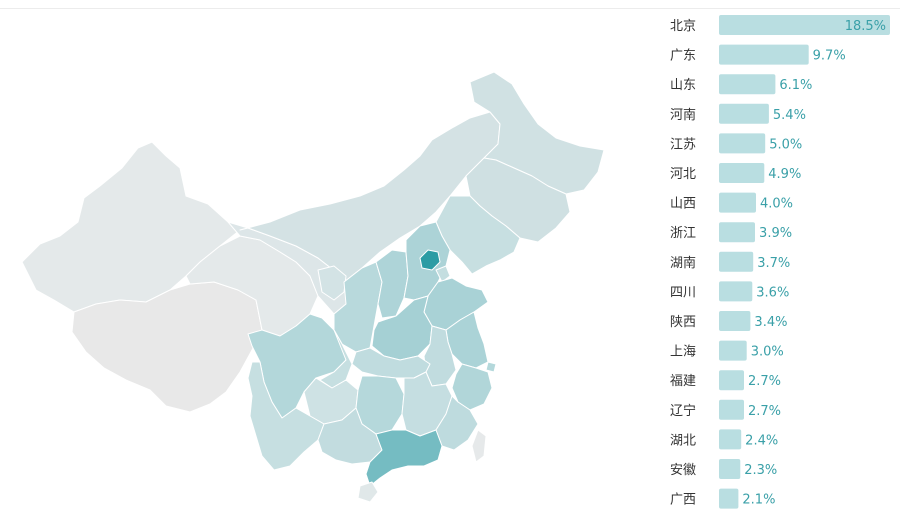  I want to click on bar-value-label: 9.7%, so click(829, 56).